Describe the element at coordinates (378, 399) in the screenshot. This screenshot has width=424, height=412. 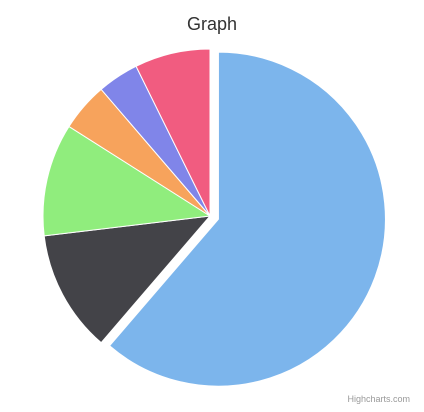
I see `credits-link: Highcharts.com` at that location.